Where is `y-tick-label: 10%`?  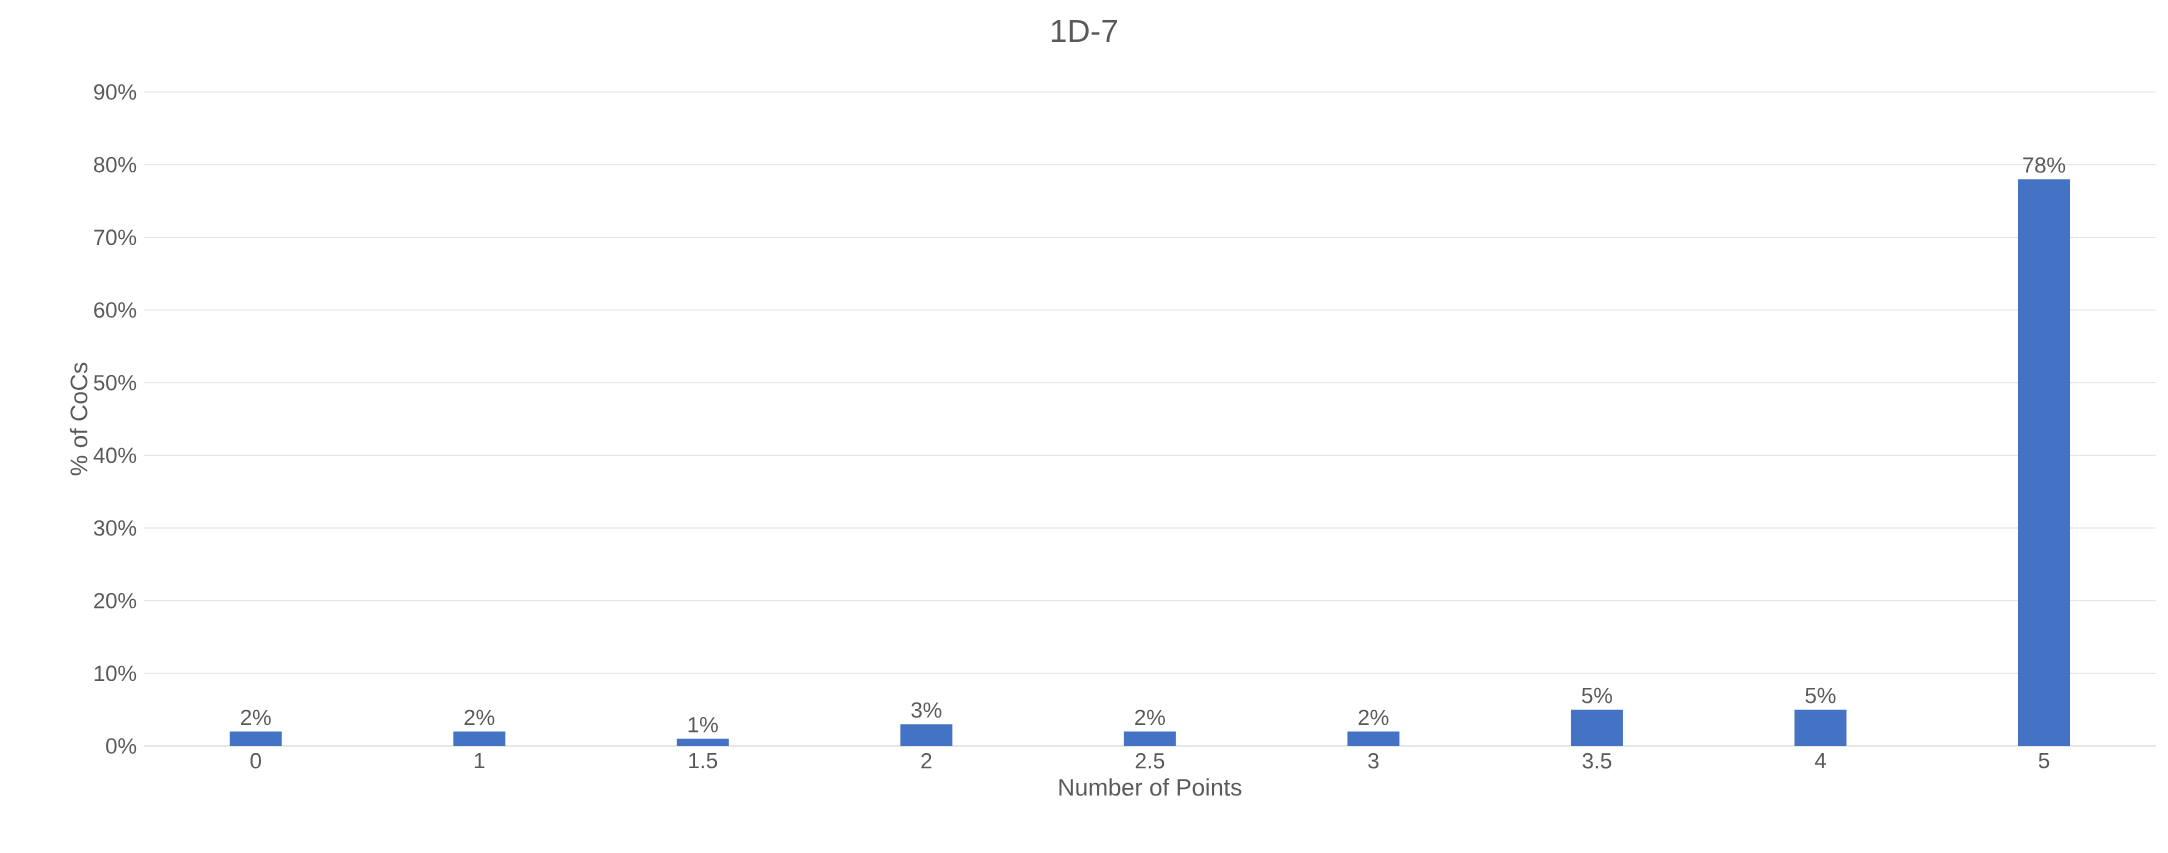 y-tick-label: 10% is located at coordinates (115, 673).